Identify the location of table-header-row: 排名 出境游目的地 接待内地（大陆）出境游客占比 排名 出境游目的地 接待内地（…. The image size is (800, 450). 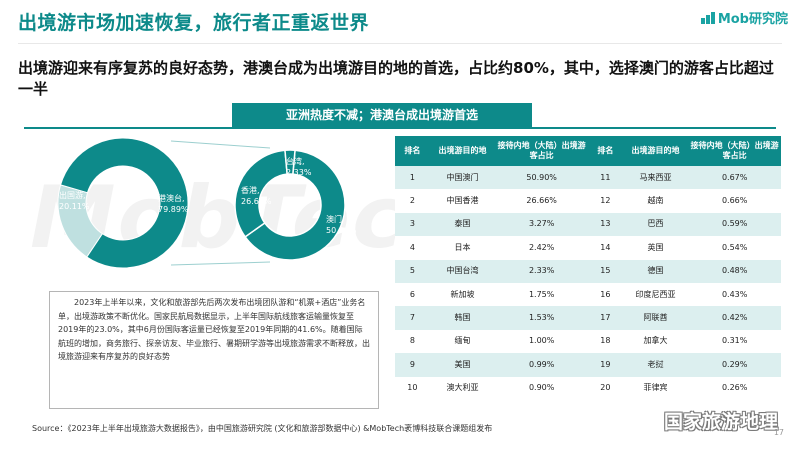
(588, 151).